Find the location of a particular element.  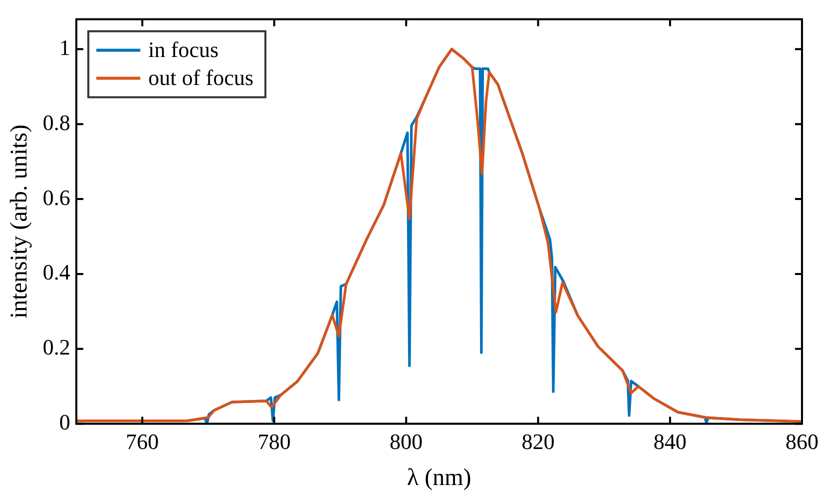

x-tick-label: 860 is located at coordinates (802, 441).